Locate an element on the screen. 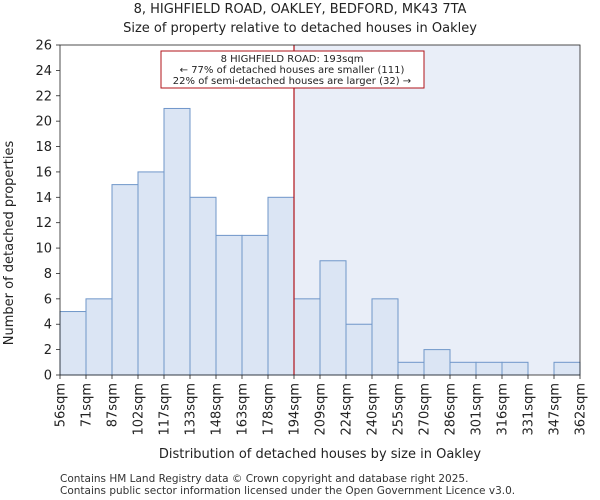  bar-270sqm is located at coordinates (437, 362).